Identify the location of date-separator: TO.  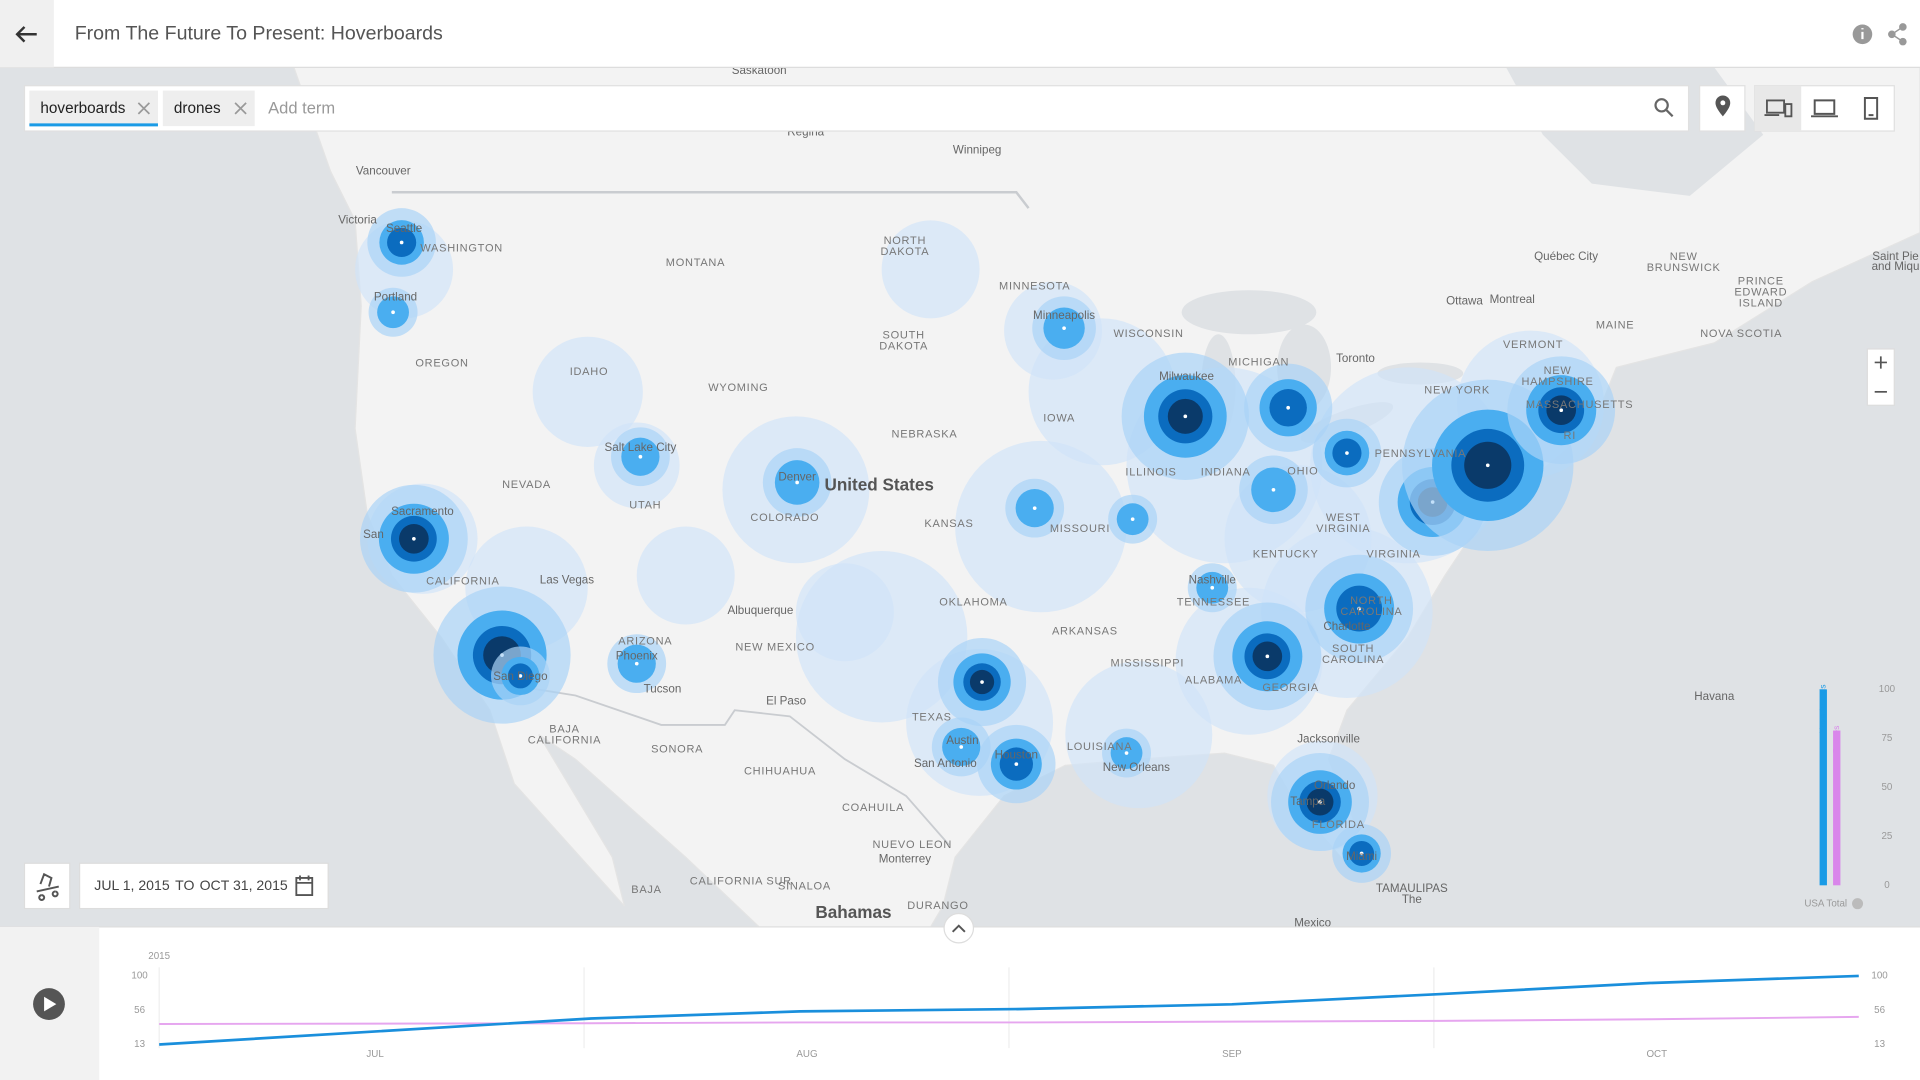
(184, 885).